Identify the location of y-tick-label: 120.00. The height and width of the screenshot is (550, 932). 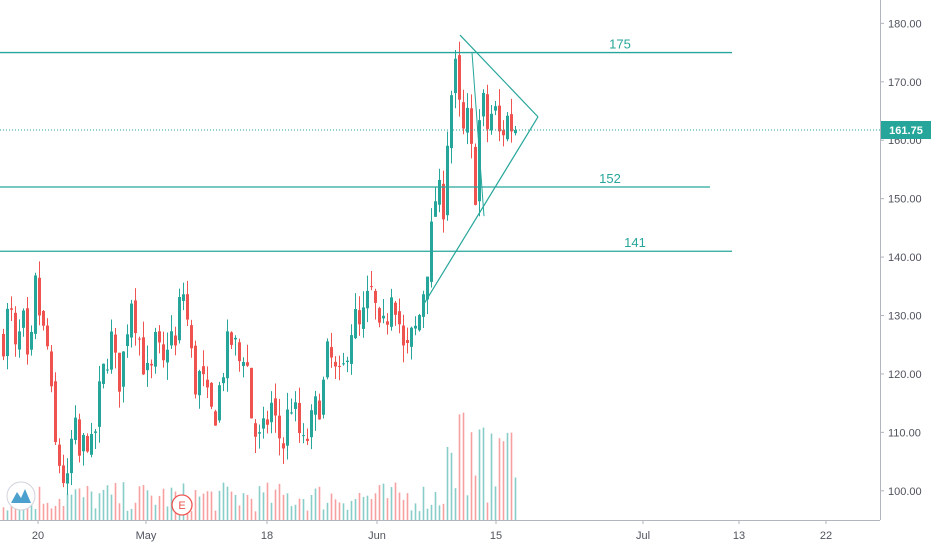
(905, 375).